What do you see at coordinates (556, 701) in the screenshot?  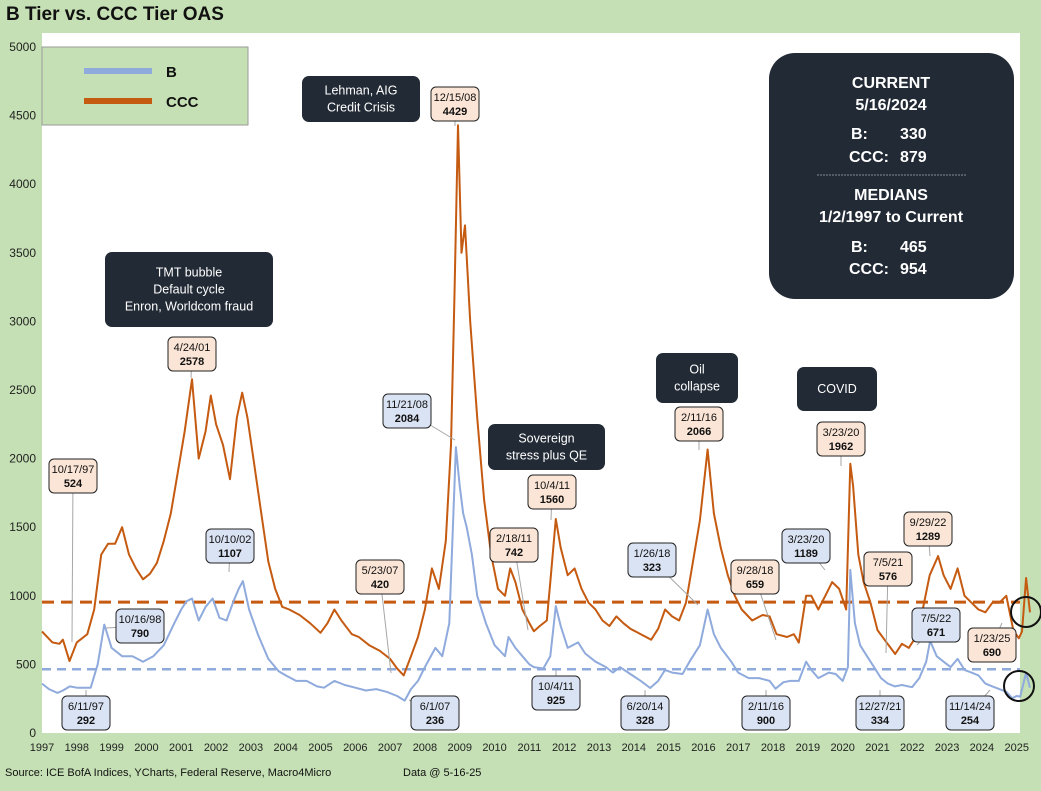 I see `annotation-value: 925` at bounding box center [556, 701].